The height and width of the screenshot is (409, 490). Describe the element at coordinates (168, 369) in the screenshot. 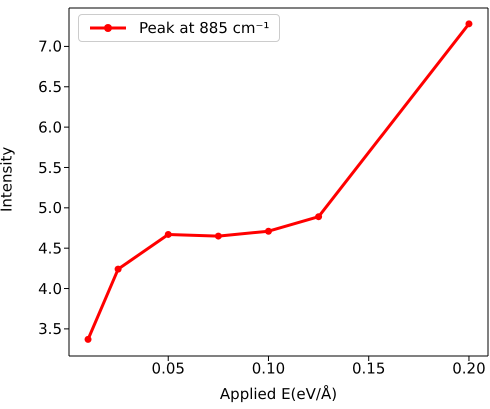

I see `x-tick-label: 0.05` at that location.